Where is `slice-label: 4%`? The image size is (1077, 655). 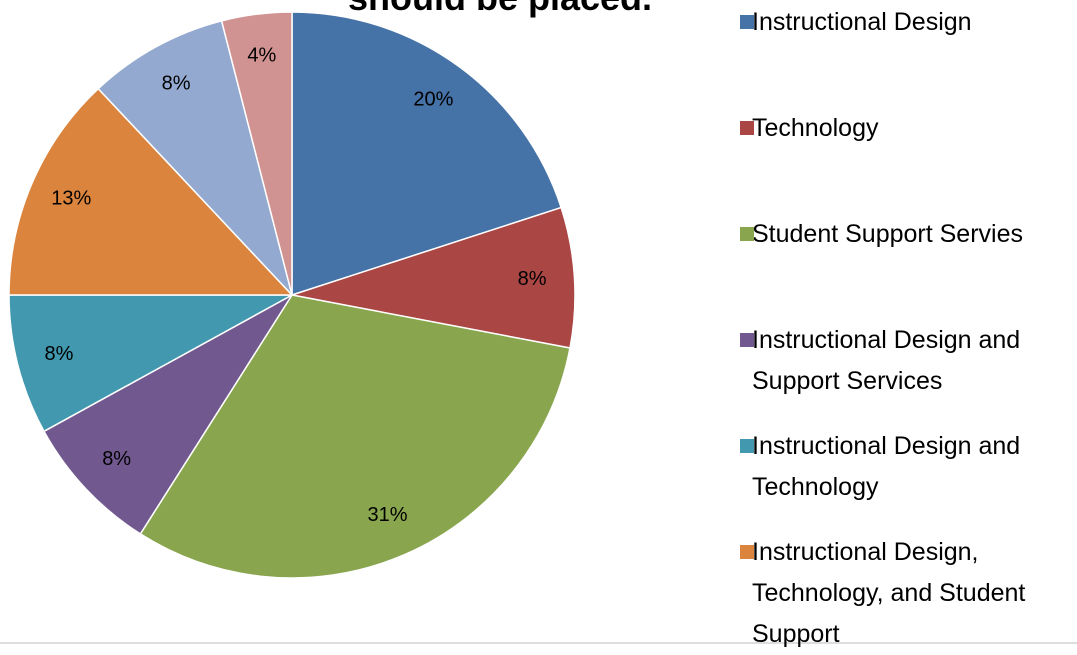
slice-label: 4% is located at coordinates (261, 56).